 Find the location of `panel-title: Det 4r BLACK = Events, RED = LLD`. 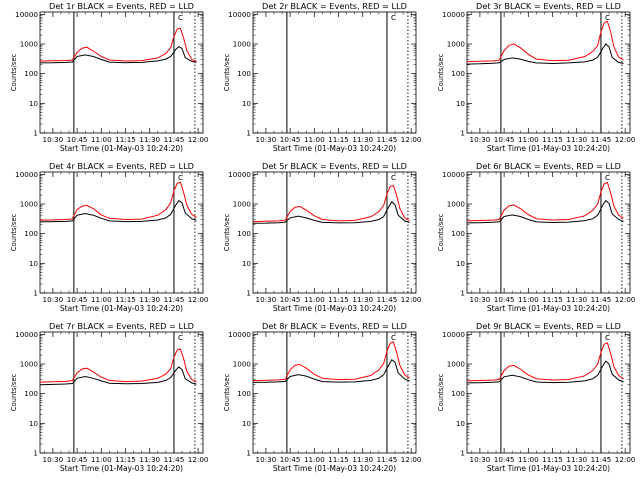

panel-title: Det 4r BLACK = Events, RED = LLD is located at coordinates (121, 166).